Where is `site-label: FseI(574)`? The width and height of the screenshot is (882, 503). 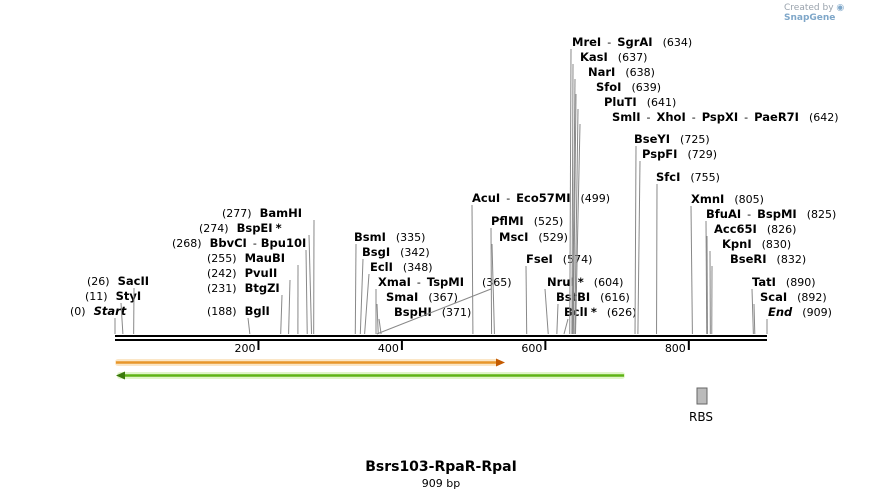 site-label: FseI(574) is located at coordinates (559, 259).